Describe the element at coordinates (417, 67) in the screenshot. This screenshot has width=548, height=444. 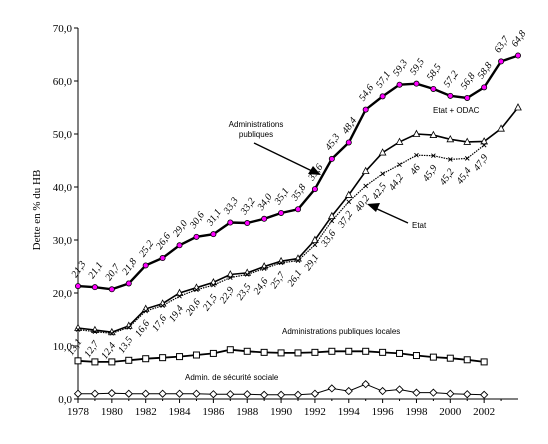
I see `data-label: 59,5` at that location.